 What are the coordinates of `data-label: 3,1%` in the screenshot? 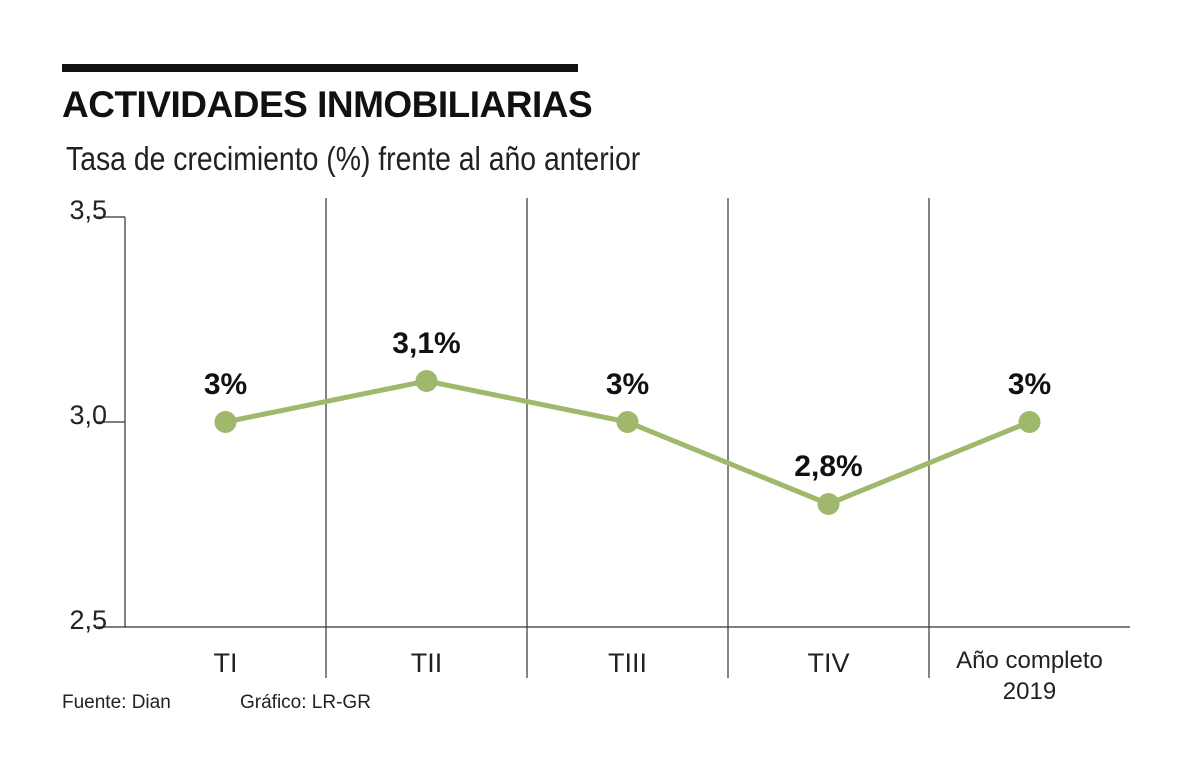 It's located at (426, 343).